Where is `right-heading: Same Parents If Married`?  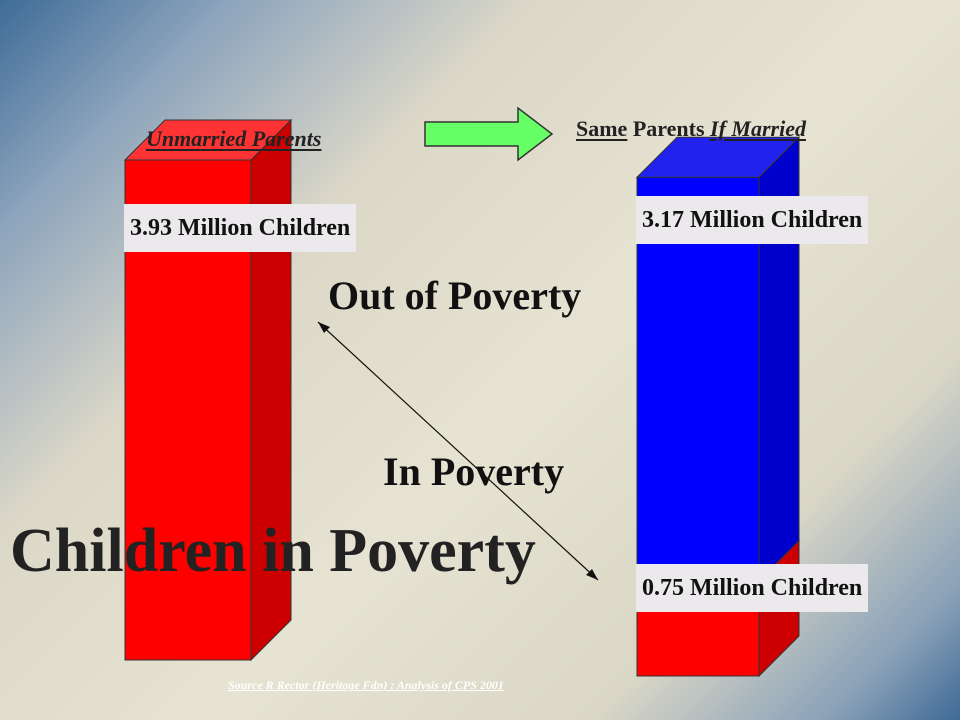
right-heading: Same Parents If Married is located at coordinates (691, 129).